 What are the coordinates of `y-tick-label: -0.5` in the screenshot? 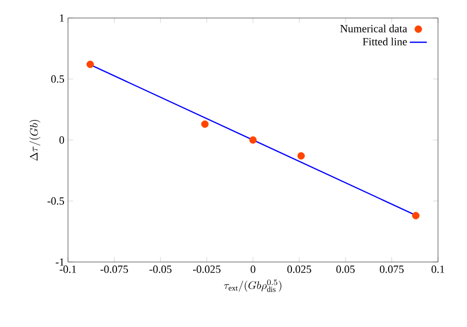 It's located at (56, 201).